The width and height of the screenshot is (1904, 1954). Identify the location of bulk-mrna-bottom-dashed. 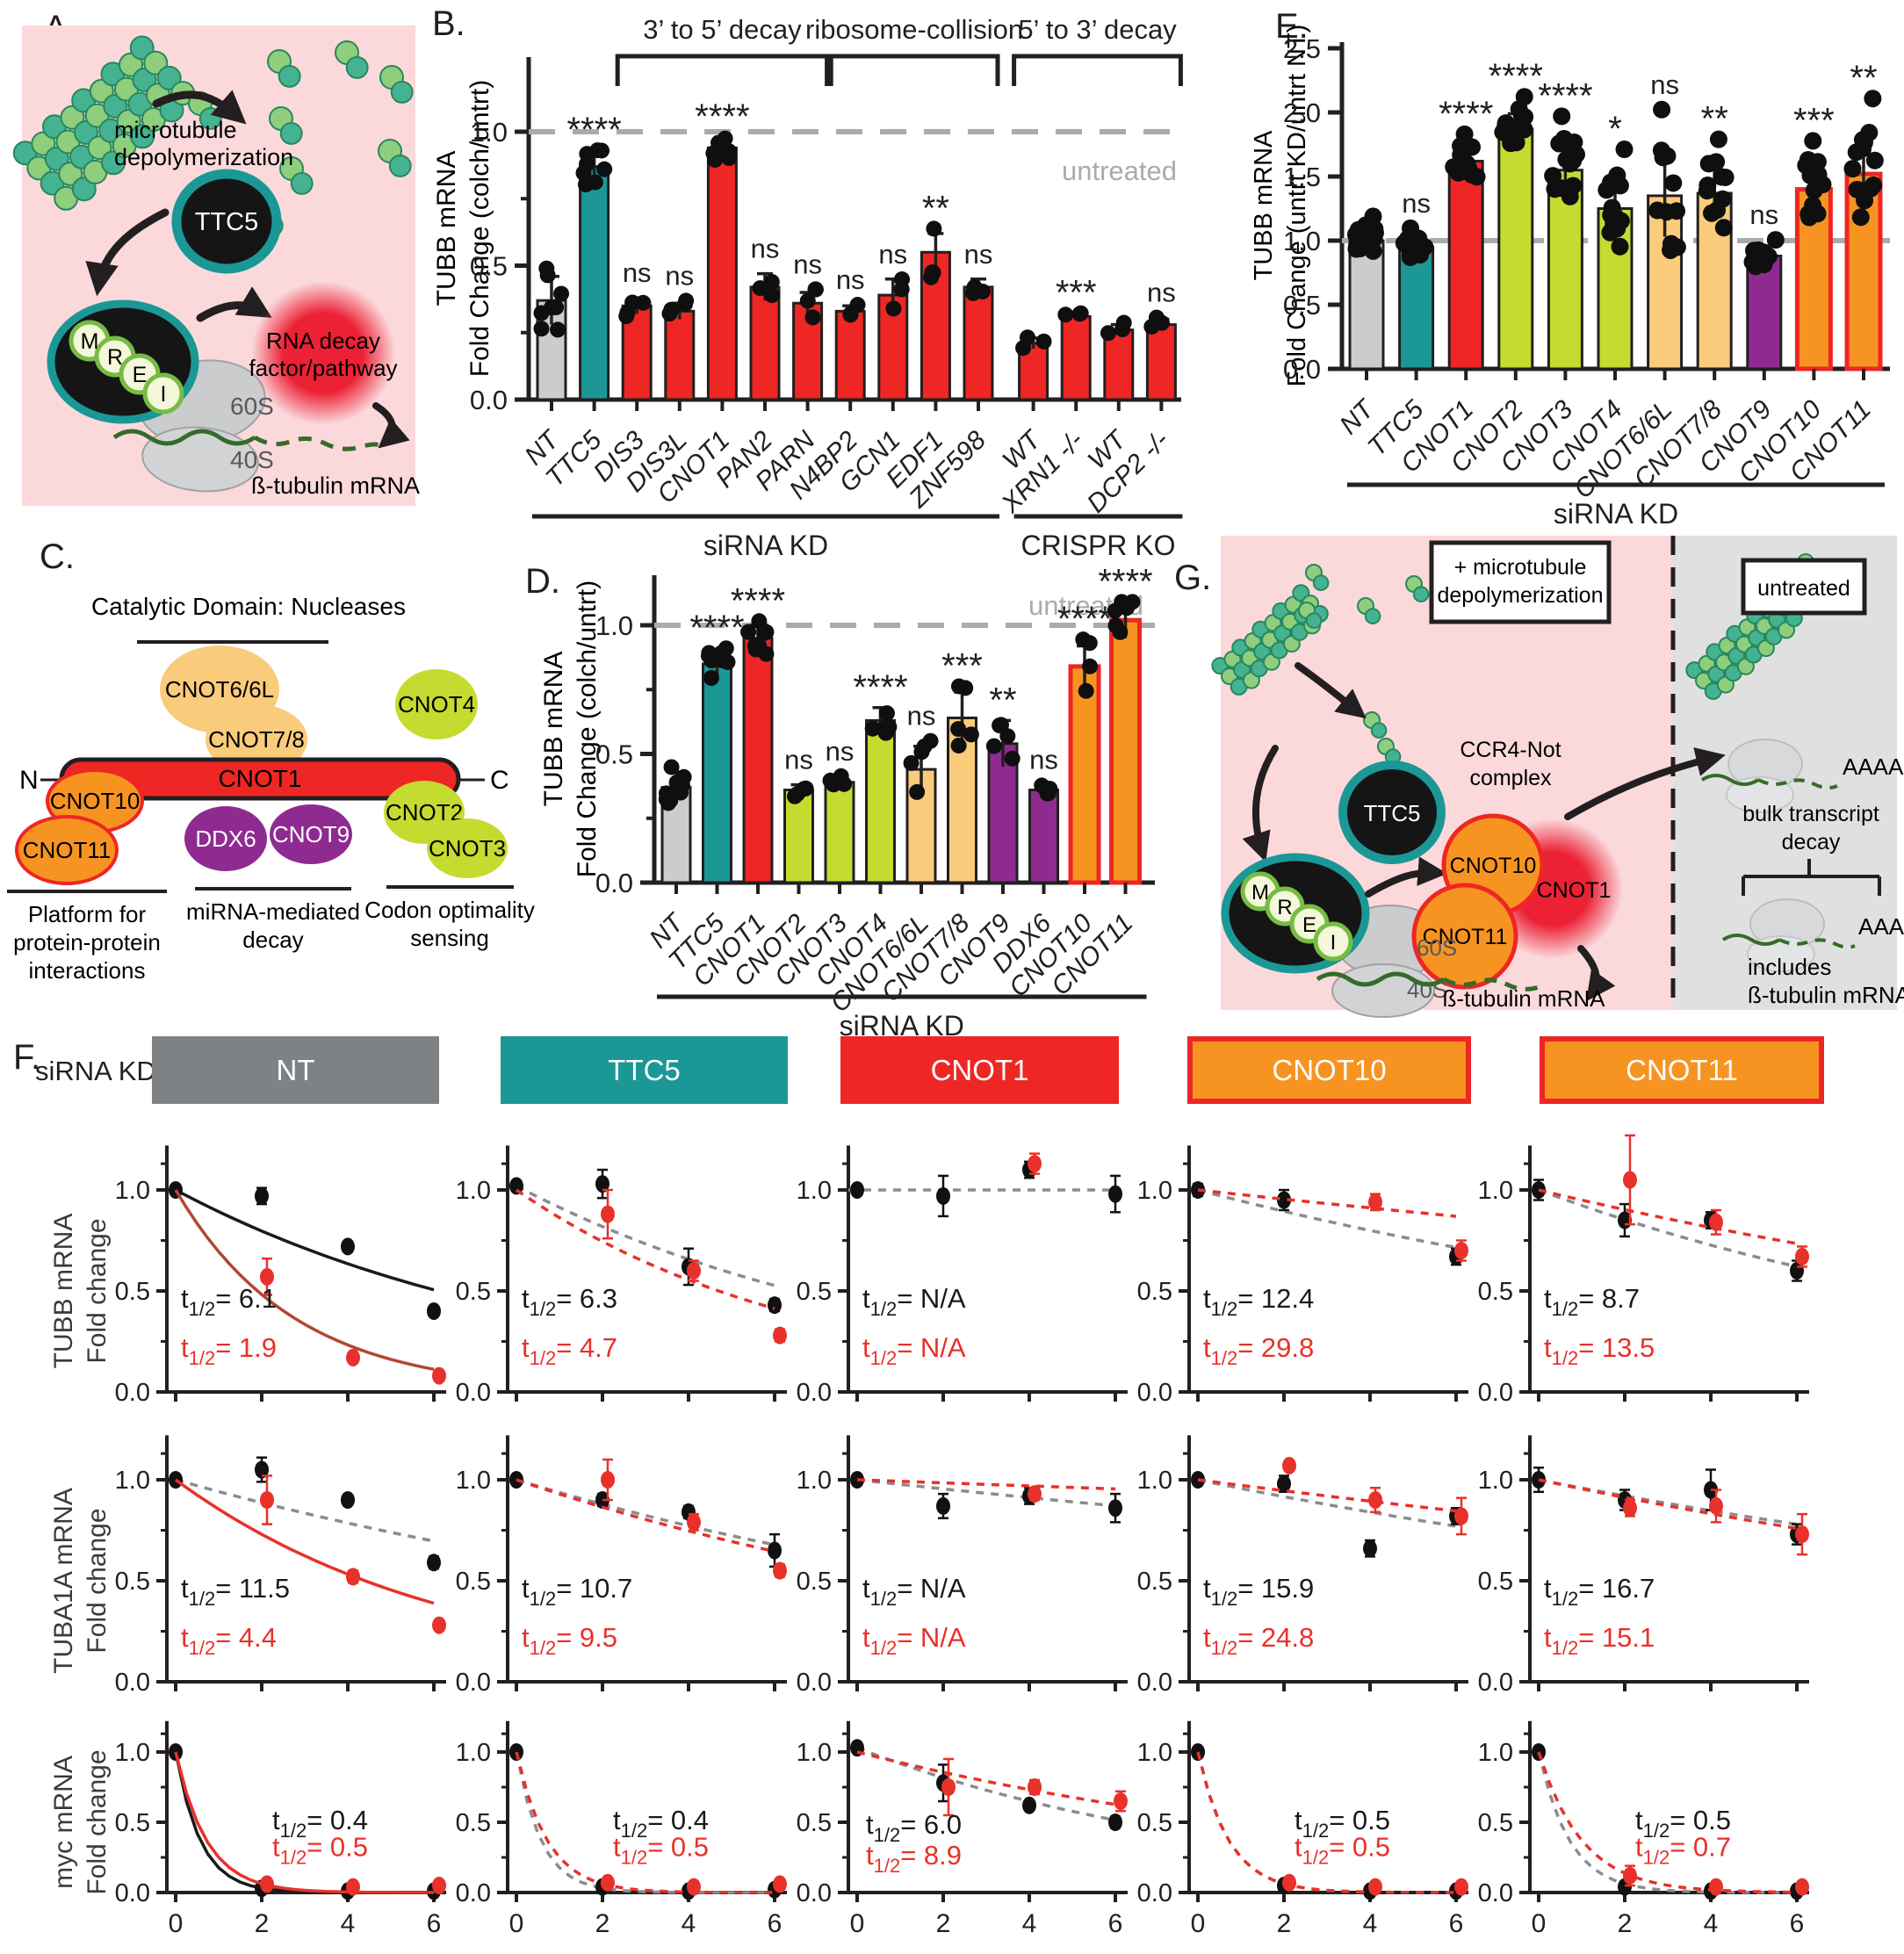
(1817, 944).